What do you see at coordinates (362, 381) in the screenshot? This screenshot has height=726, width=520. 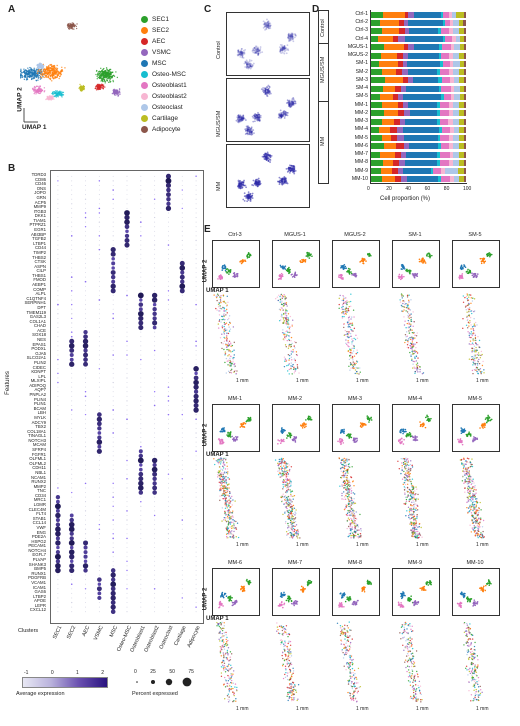 I see `scale-bar-label: 1 mm` at bounding box center [362, 381].